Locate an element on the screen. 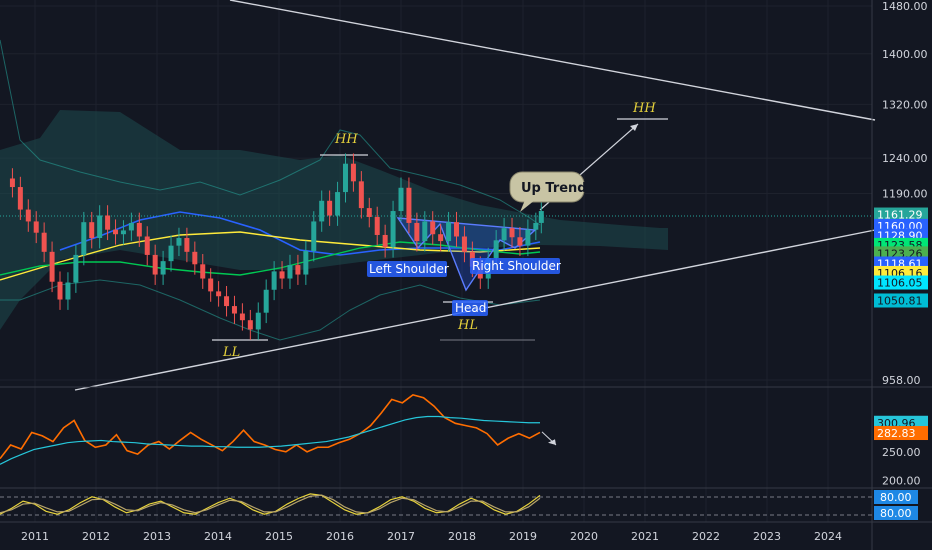 The width and height of the screenshot is (932, 550). time-axis-label: 2014 is located at coordinates (218, 536).